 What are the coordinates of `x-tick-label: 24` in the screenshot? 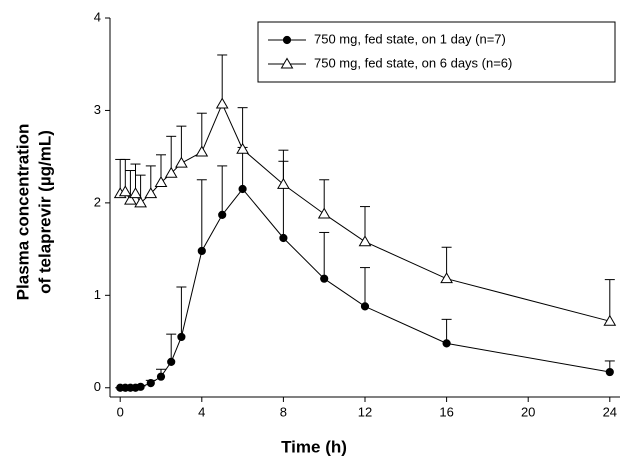 It's located at (610, 411).